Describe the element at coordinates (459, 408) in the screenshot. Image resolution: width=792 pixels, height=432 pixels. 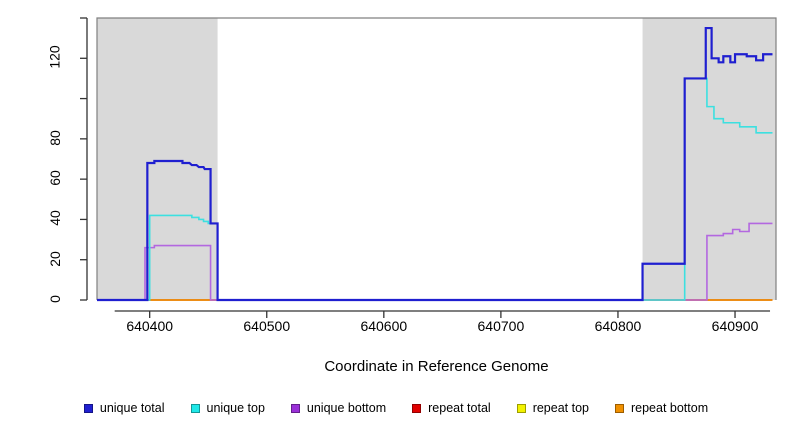
I see `legend-label: repeat total` at that location.